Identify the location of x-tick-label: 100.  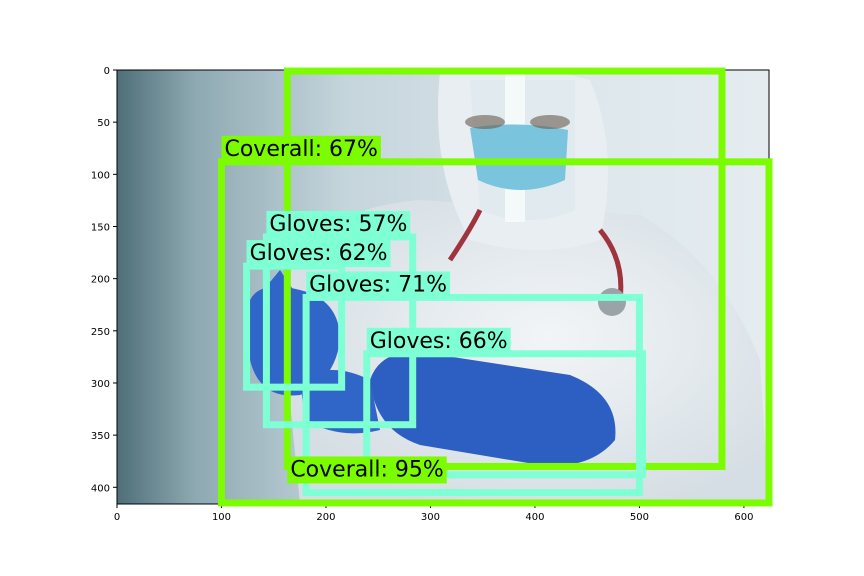
(221, 517).